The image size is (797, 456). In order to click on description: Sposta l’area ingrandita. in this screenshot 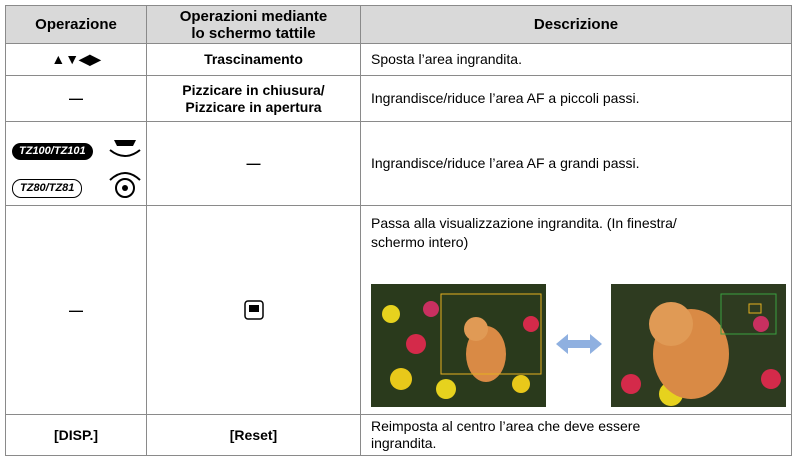, I will do `click(576, 59)`.